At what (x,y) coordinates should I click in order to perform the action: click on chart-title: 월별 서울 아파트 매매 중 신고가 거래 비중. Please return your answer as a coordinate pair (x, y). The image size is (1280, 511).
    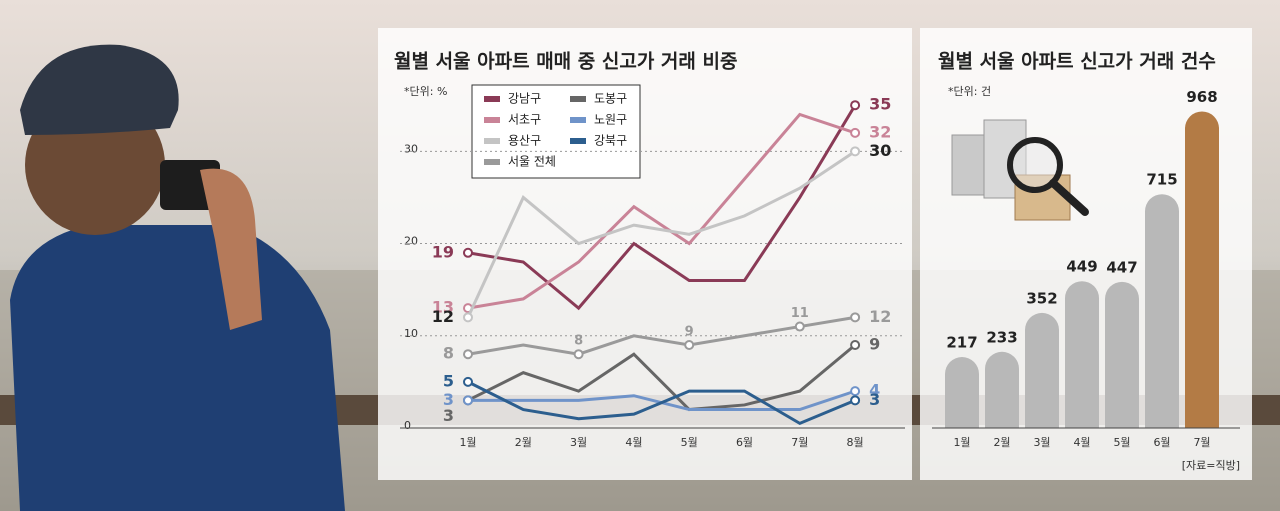
    Looking at the image, I should click on (565, 62).